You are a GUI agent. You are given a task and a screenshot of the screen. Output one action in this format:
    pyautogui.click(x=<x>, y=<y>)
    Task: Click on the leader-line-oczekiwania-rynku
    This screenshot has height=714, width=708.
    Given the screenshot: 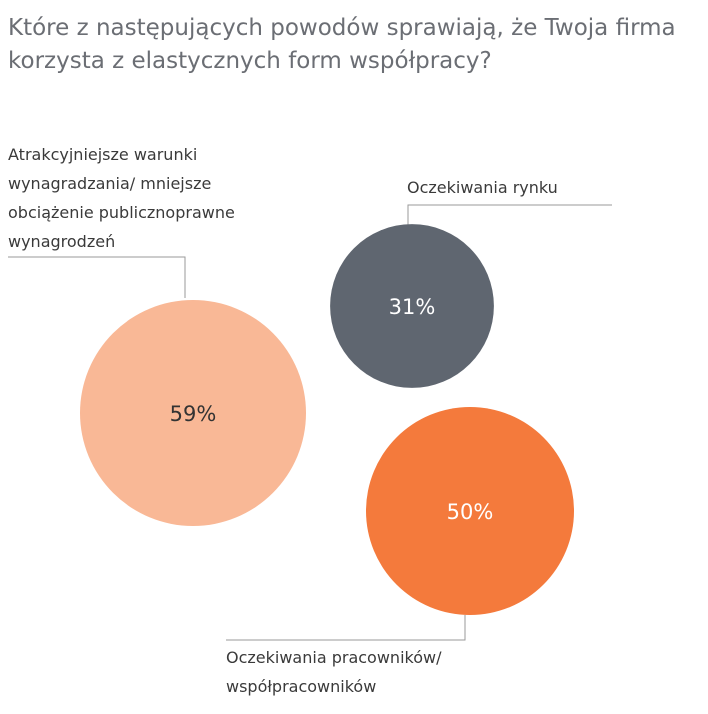 What is the action you would take?
    pyautogui.click(x=509, y=214)
    